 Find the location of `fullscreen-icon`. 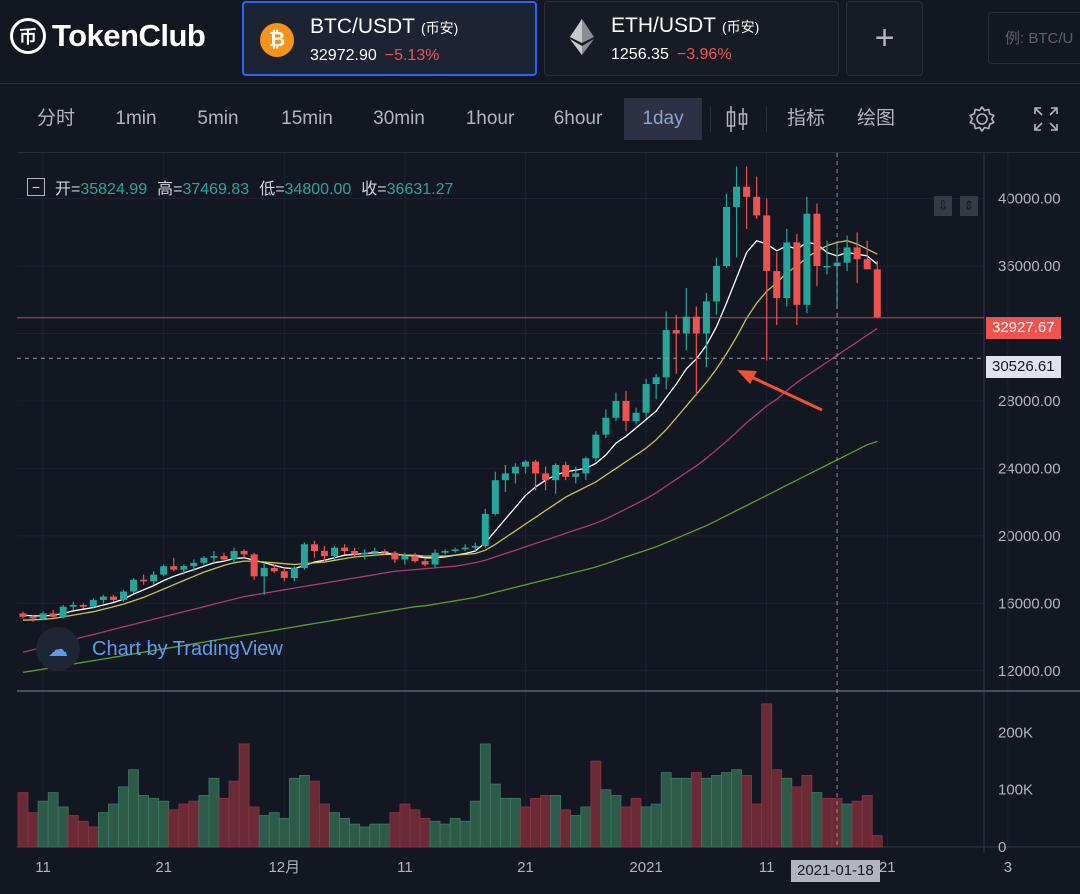

fullscreen-icon is located at coordinates (1046, 119).